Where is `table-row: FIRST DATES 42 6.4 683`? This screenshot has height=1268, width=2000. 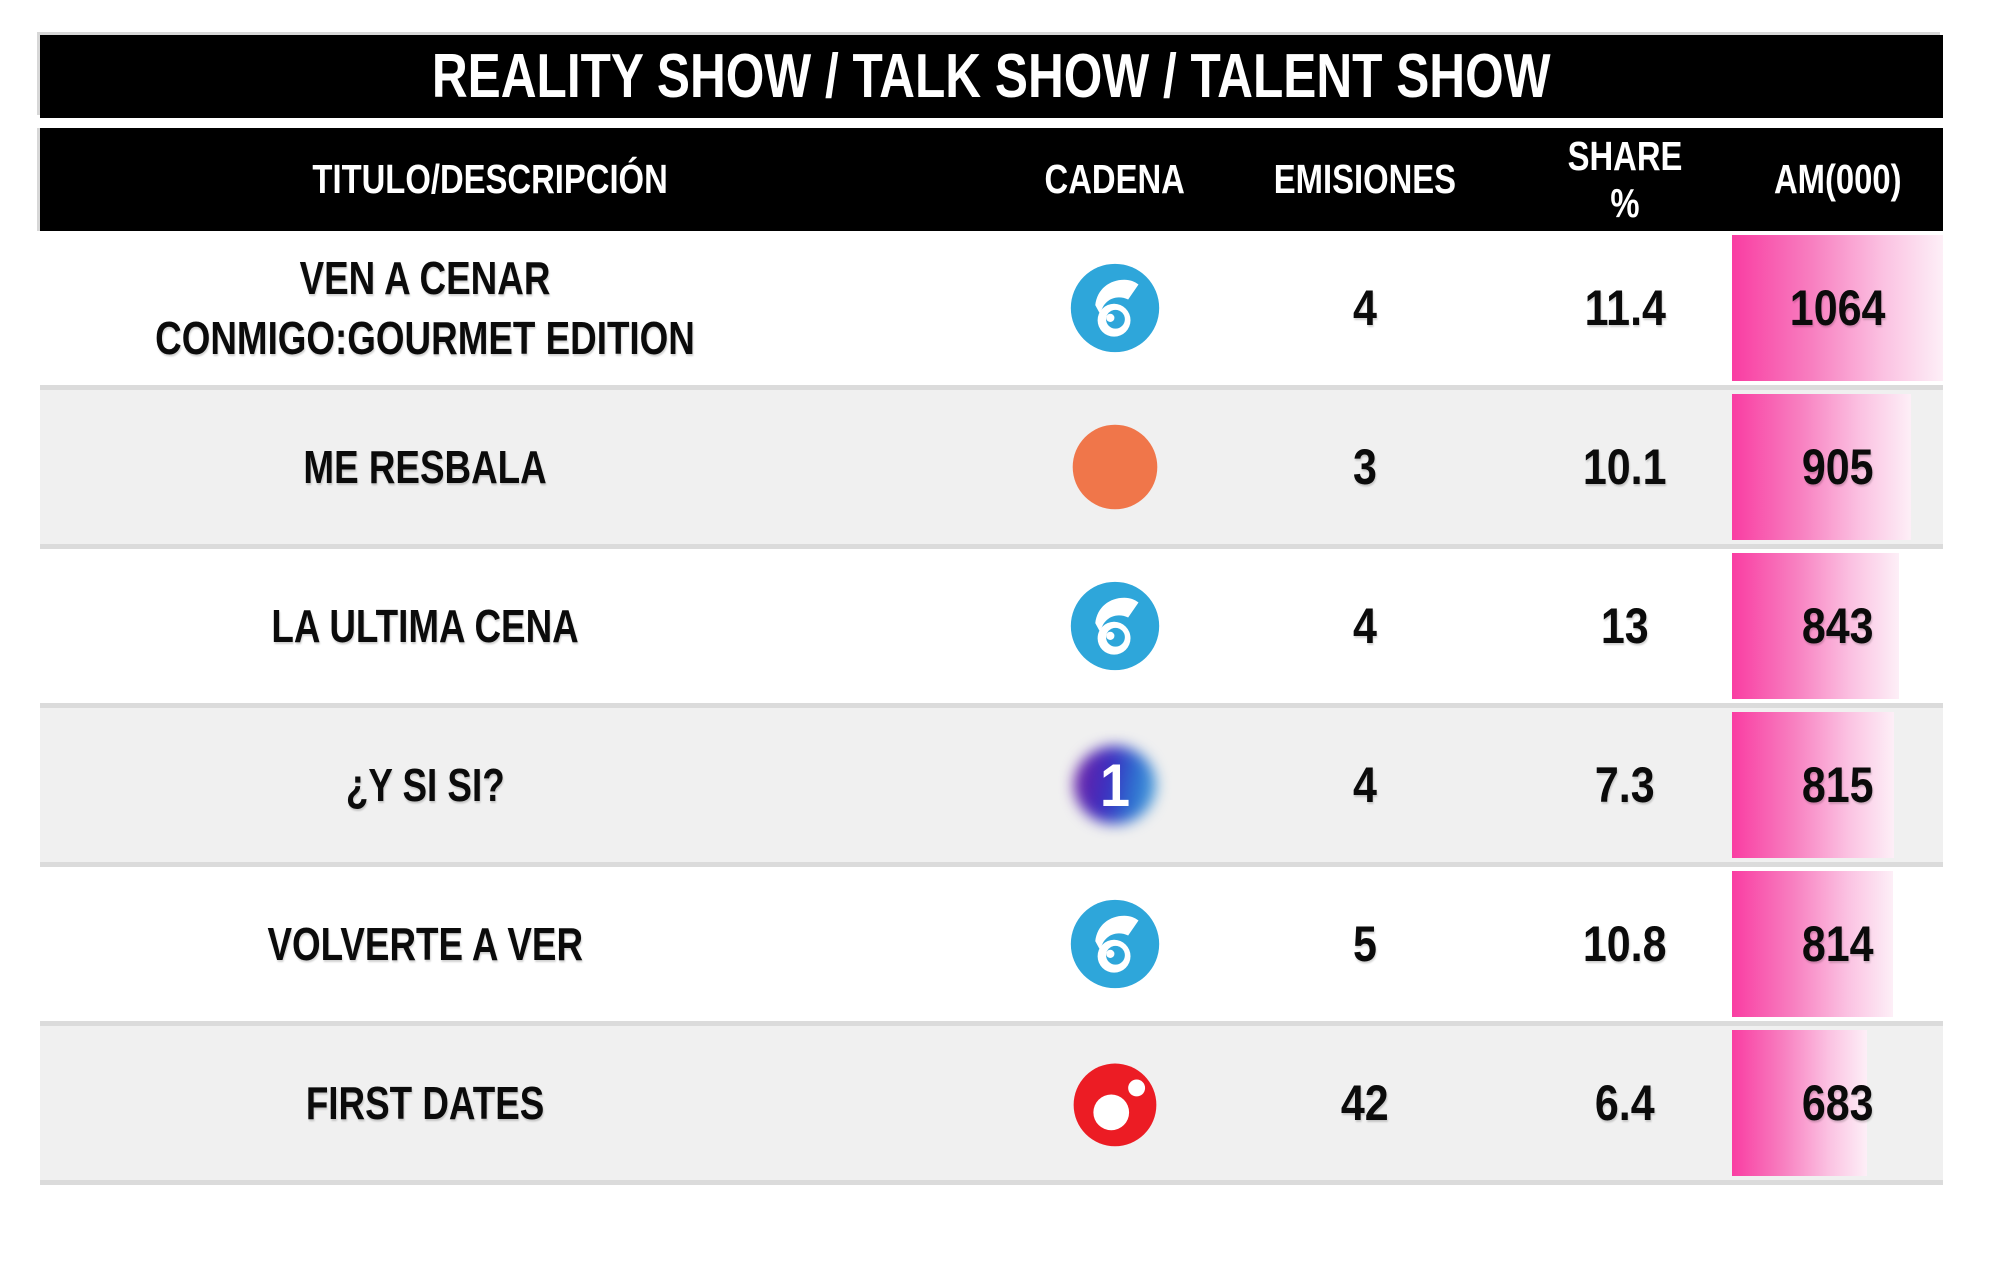 table-row: FIRST DATES 42 6.4 683 is located at coordinates (991, 1105).